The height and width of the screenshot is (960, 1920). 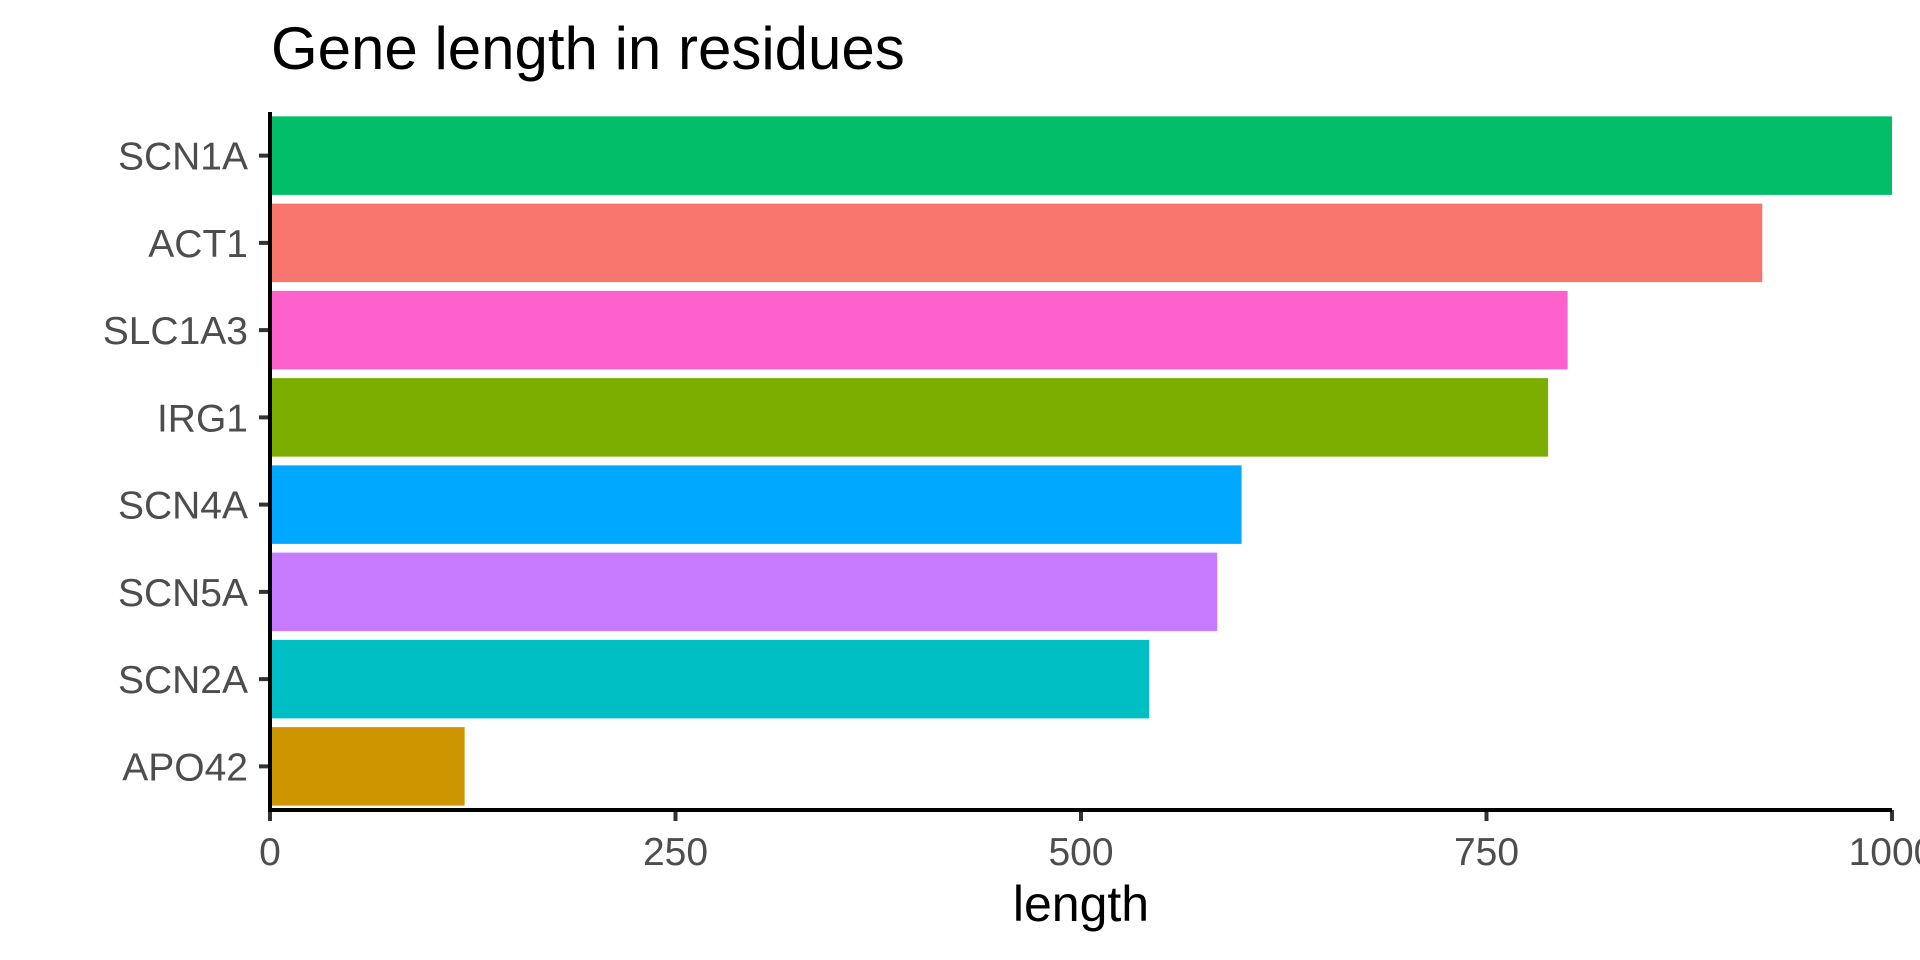 What do you see at coordinates (1080, 852) in the screenshot?
I see `x-tick-label: 500` at bounding box center [1080, 852].